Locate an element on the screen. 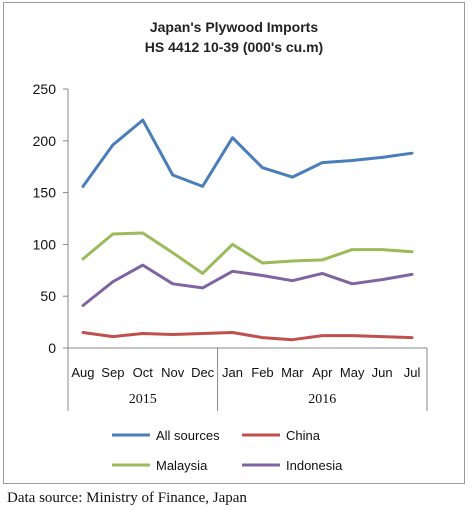  legend-label: Indonesia is located at coordinates (314, 465).